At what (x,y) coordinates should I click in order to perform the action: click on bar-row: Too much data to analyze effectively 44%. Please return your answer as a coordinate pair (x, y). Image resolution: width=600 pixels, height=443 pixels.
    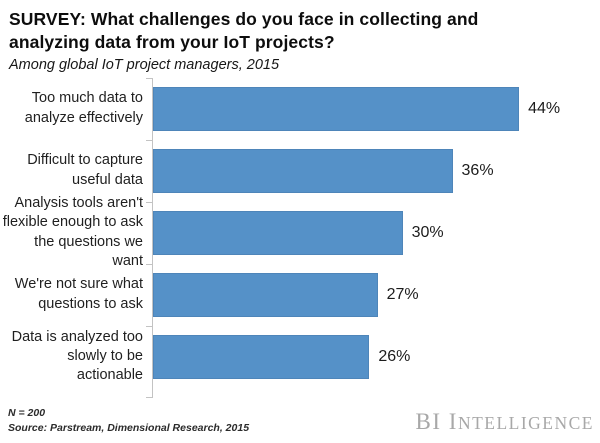
    Looking at the image, I should click on (300, 108).